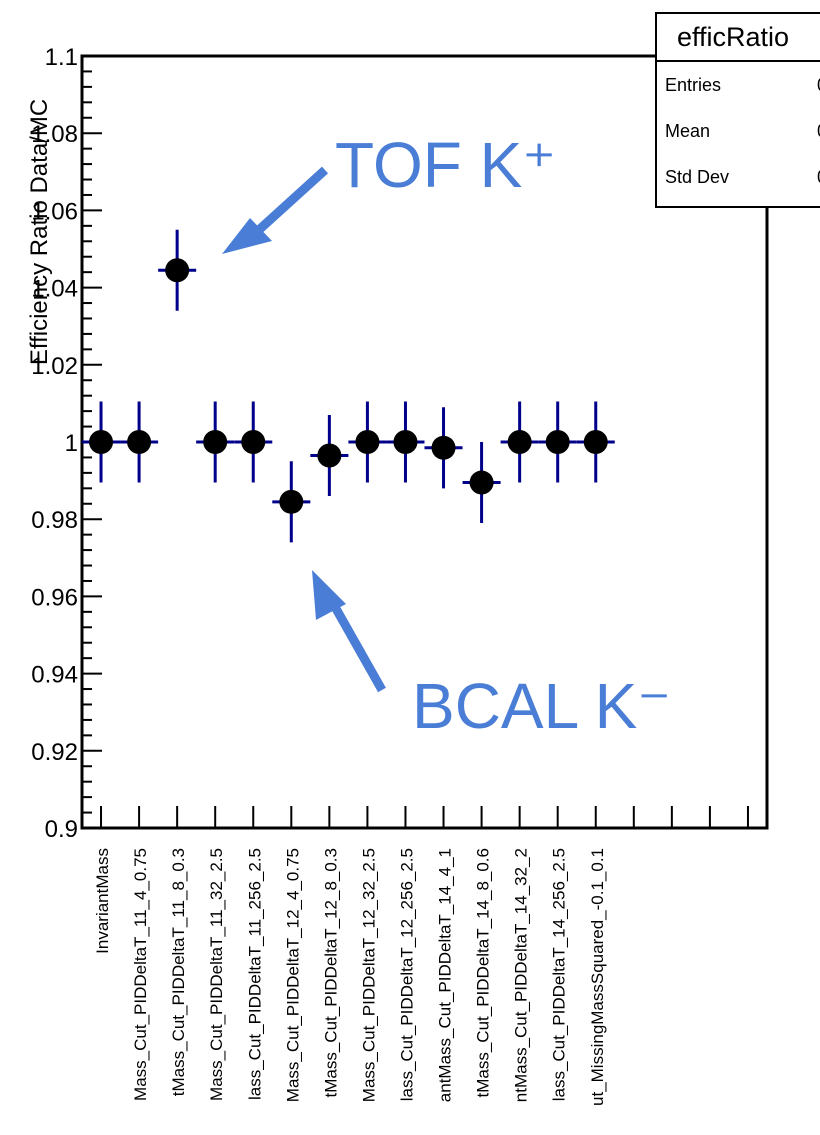 This screenshot has width=820, height=1135. Describe the element at coordinates (39, 232) in the screenshot. I see `y-axis-label: Efficiency Ratio Data/MC` at that location.